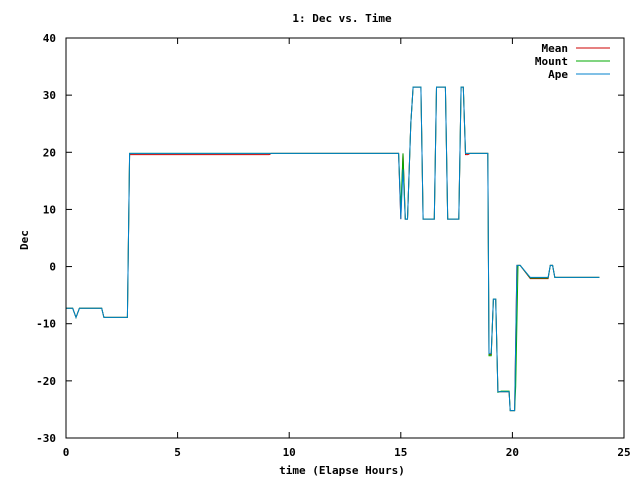 This screenshot has width=640, height=480. What do you see at coordinates (52, 267) in the screenshot?
I see `y-tick-label: 0` at bounding box center [52, 267].